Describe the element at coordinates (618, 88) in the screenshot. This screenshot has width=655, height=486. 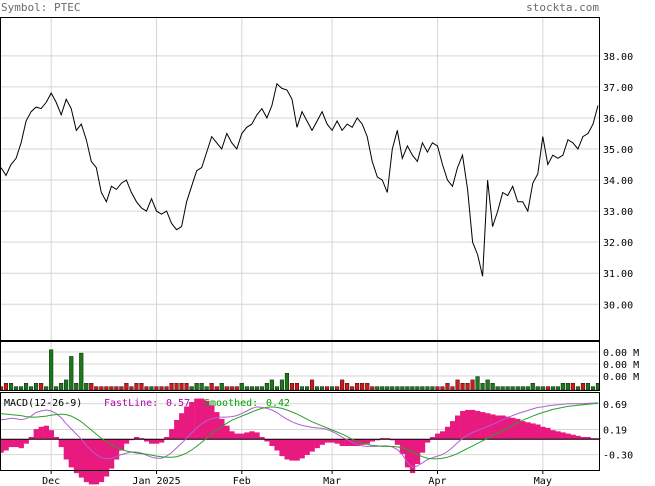
I see `price-tick-label: 37.00` at that location.